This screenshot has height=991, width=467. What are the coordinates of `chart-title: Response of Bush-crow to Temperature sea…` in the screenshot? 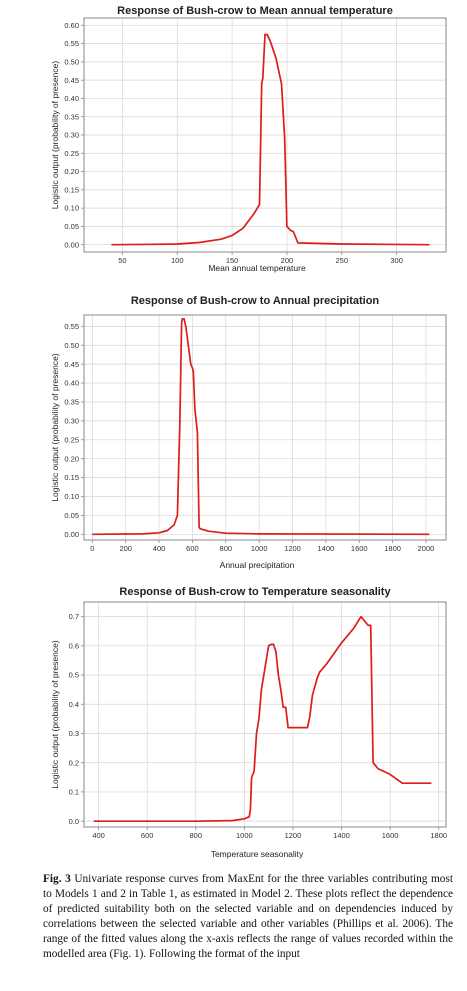 It's located at (255, 592).